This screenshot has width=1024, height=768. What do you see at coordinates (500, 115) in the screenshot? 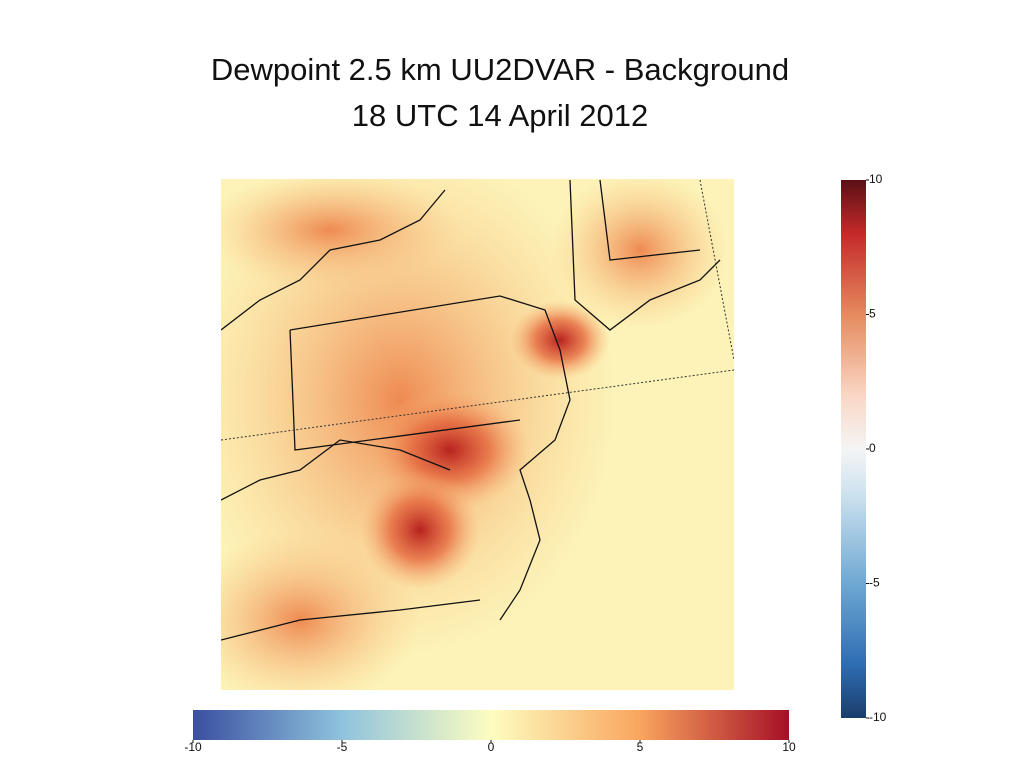
I see `title-line: 18 UTC 14 April 2012` at bounding box center [500, 115].